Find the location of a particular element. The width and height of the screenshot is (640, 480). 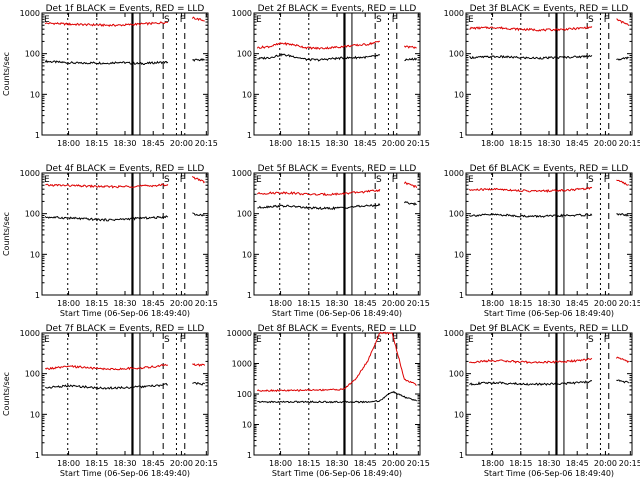

panel-title: Det 8f BLACK = Events, RED = LLD is located at coordinates (337, 329).